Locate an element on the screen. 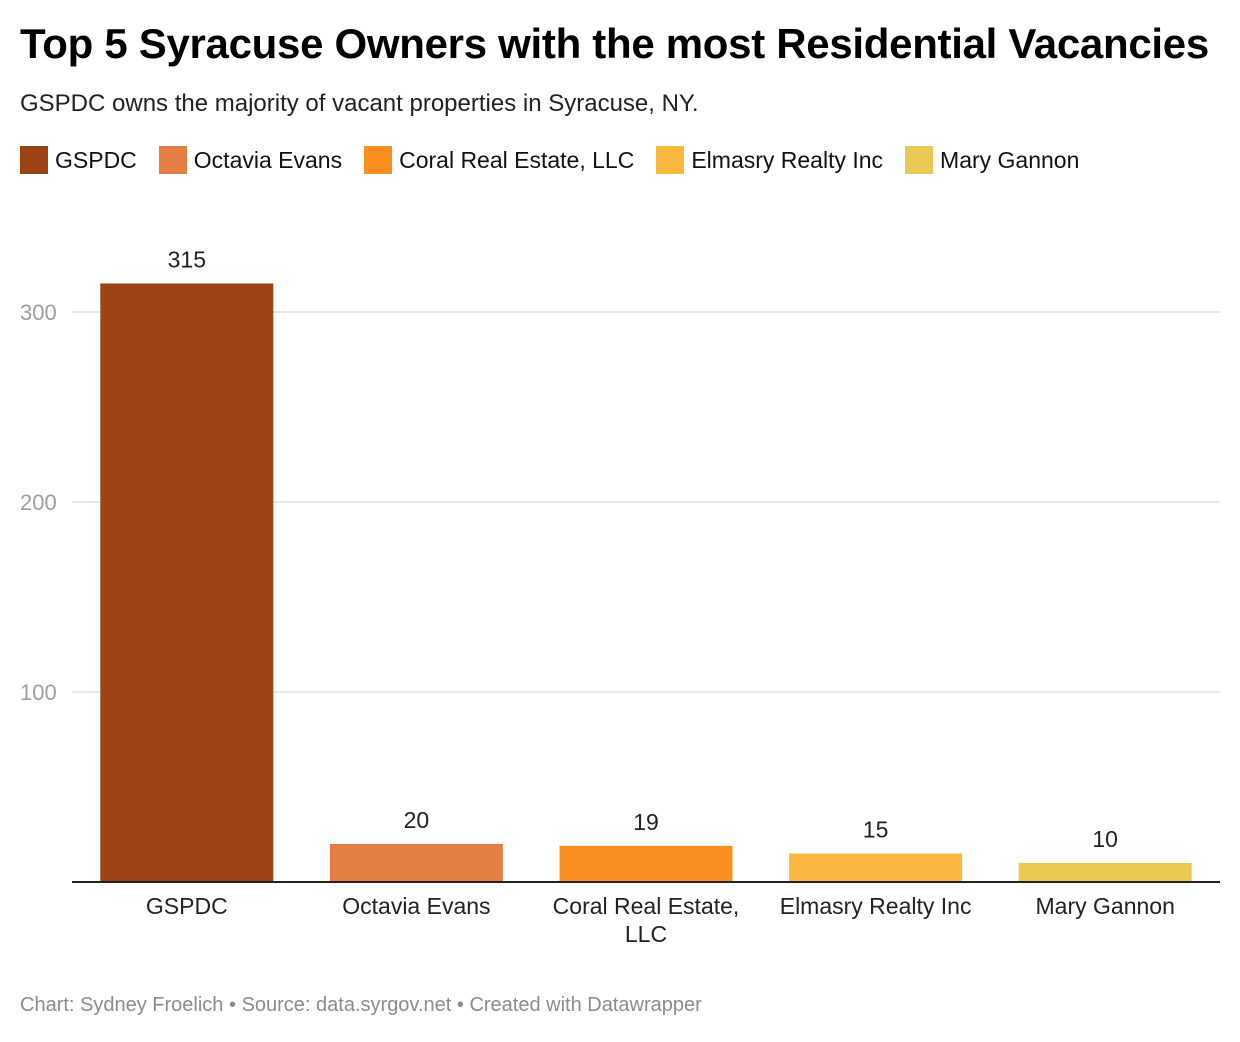  legend-item-gspdc: GSPDC is located at coordinates (78, 160).